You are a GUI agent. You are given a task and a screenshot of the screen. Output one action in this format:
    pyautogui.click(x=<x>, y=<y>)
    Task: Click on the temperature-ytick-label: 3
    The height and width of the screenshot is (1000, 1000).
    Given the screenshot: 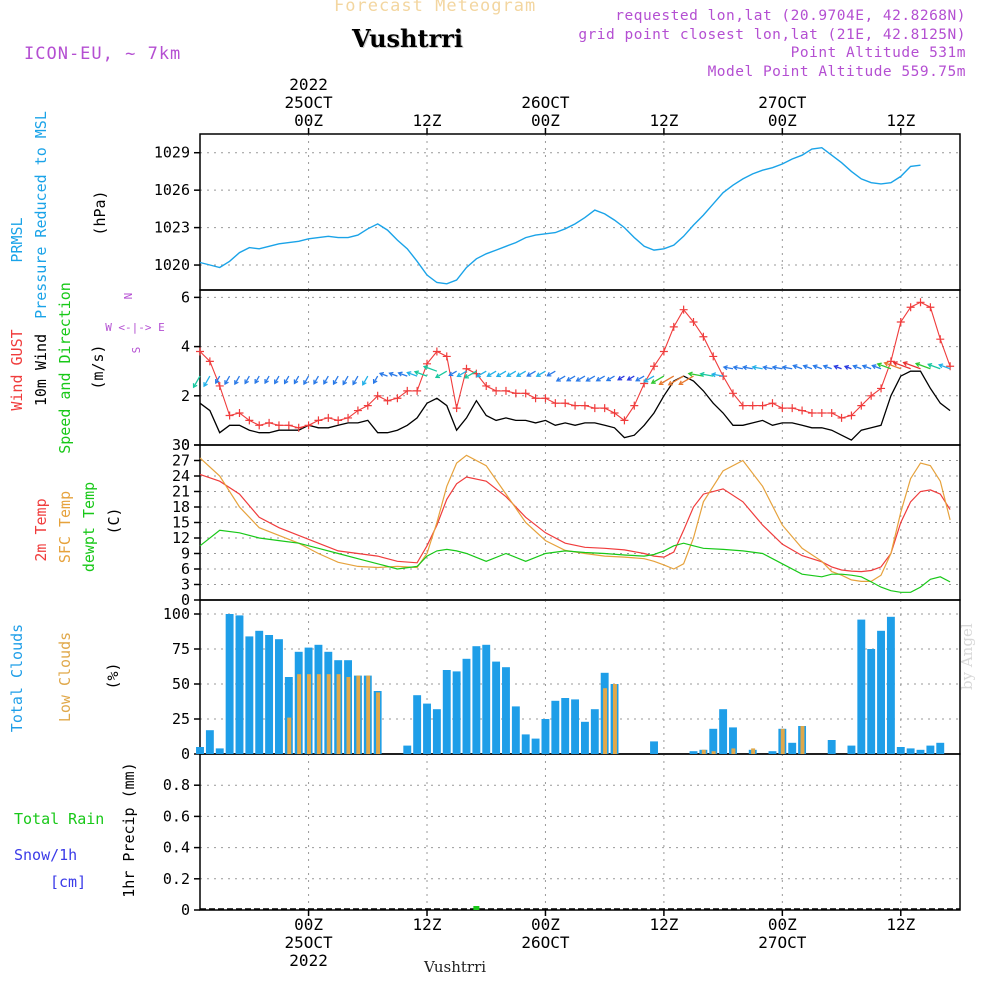 What is the action you would take?
    pyautogui.click(x=185, y=585)
    